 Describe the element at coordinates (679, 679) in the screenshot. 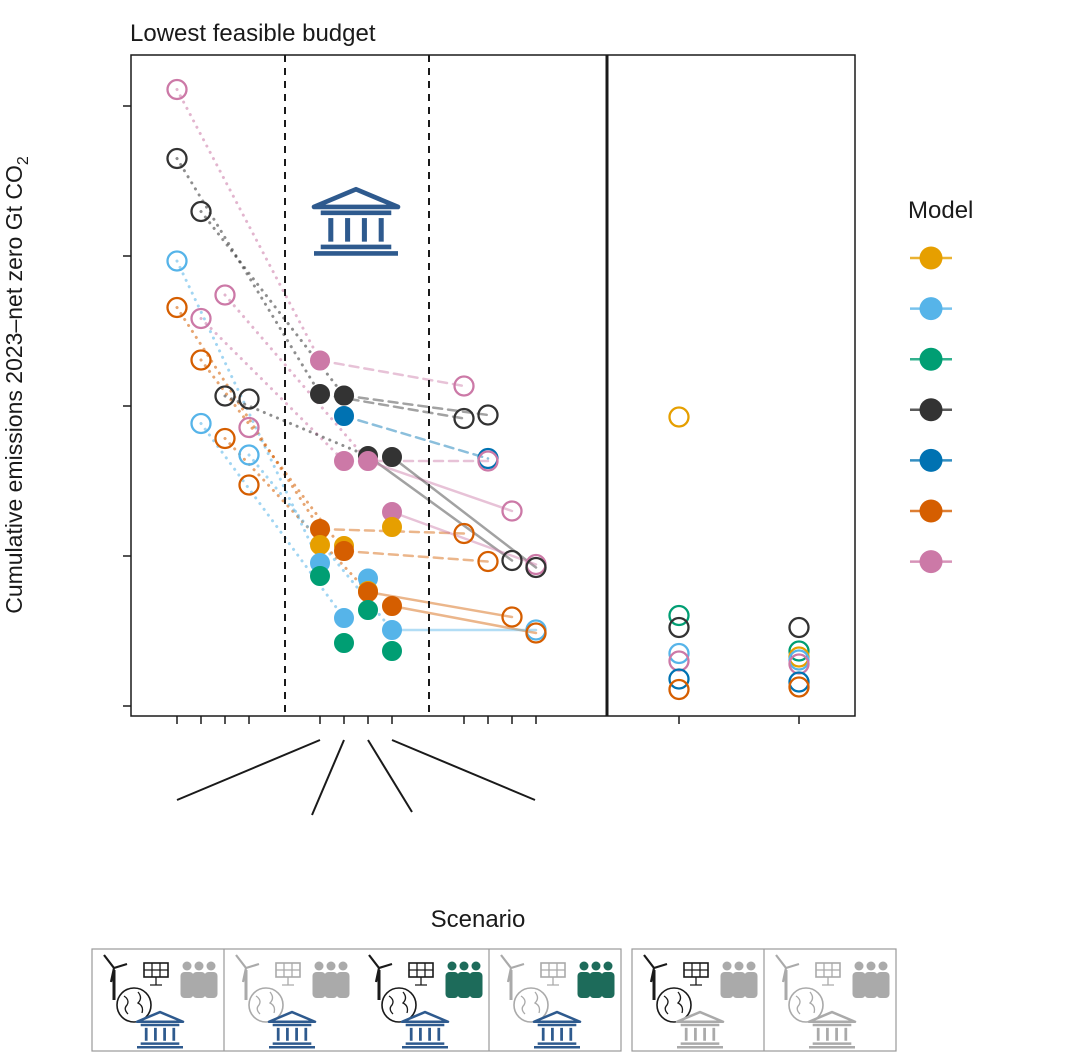

I see `tech-point-poles` at that location.